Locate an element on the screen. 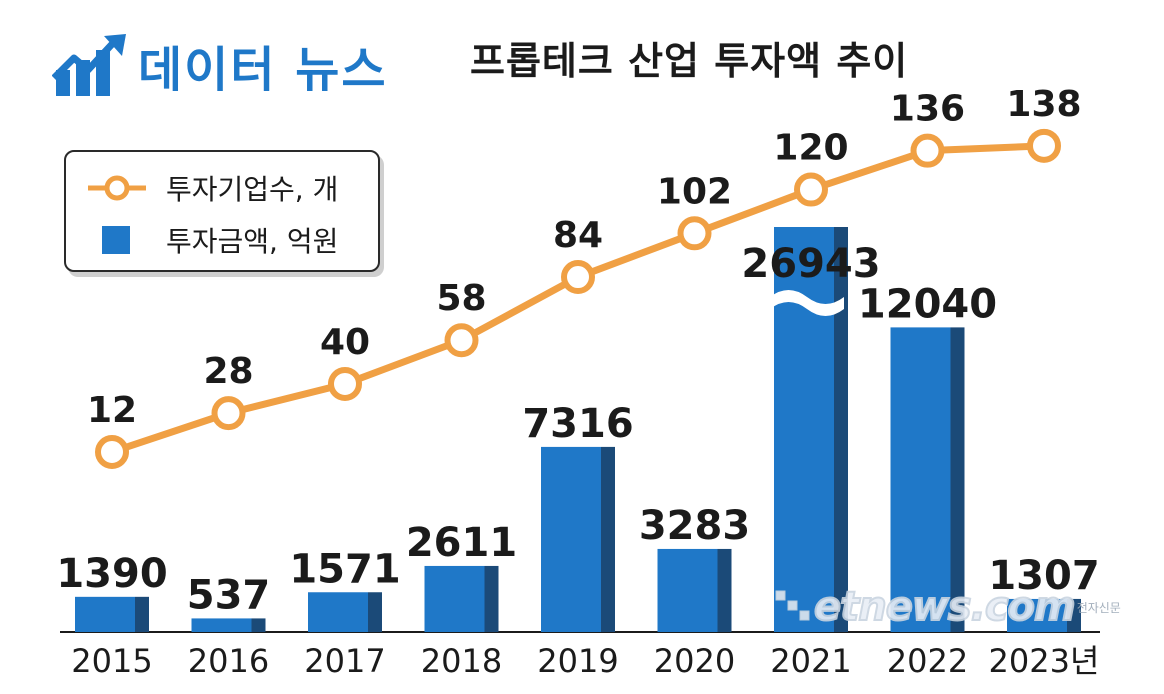  bar-2018 is located at coordinates (454, 598).